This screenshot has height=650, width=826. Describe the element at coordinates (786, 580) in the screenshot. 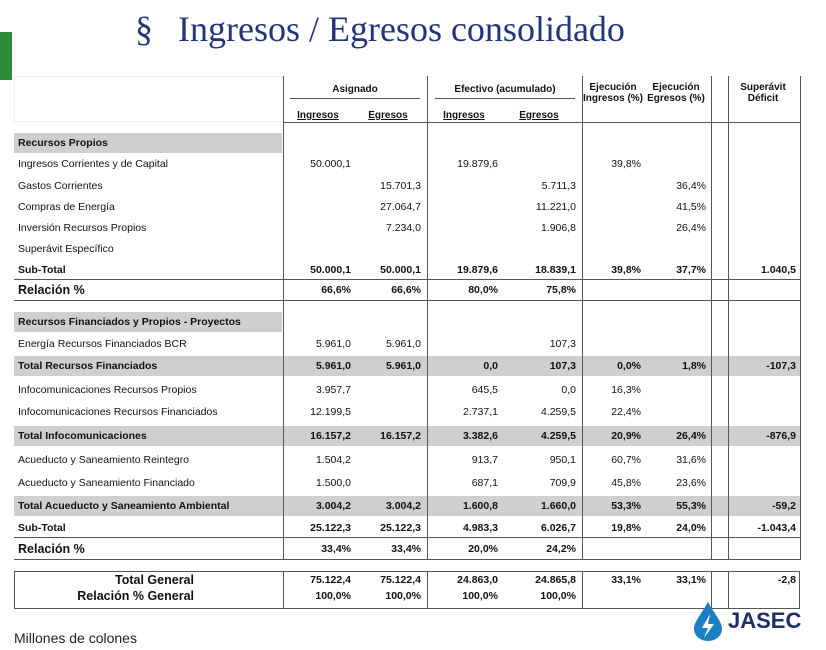

I see `total-value: -2,8` at that location.